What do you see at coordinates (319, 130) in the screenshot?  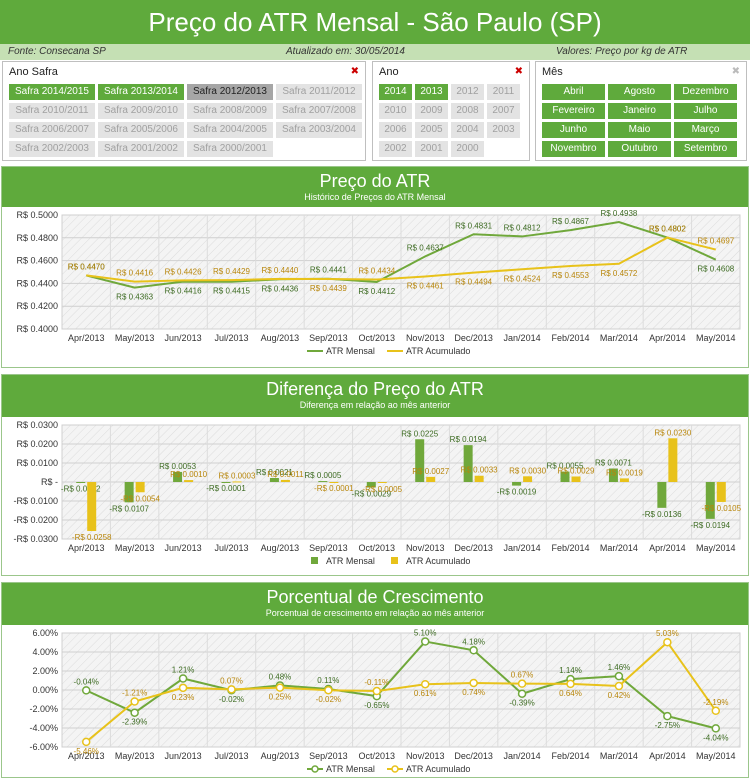 I see `slicer-button-safra-2003-2004: Safra 2003/2004` at bounding box center [319, 130].